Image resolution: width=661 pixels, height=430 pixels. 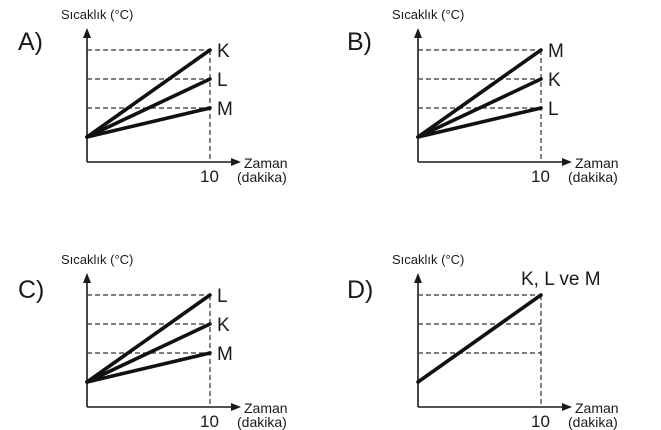 I want to click on series-label: K, L ve M, so click(x=561, y=279).